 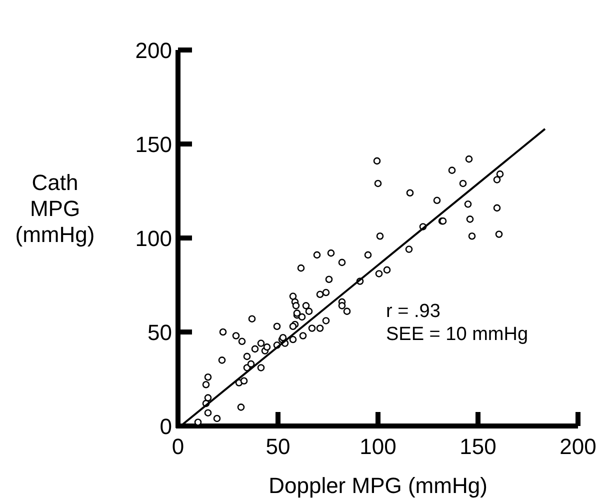 I want to click on x-tick-label: 150, so click(x=478, y=446).